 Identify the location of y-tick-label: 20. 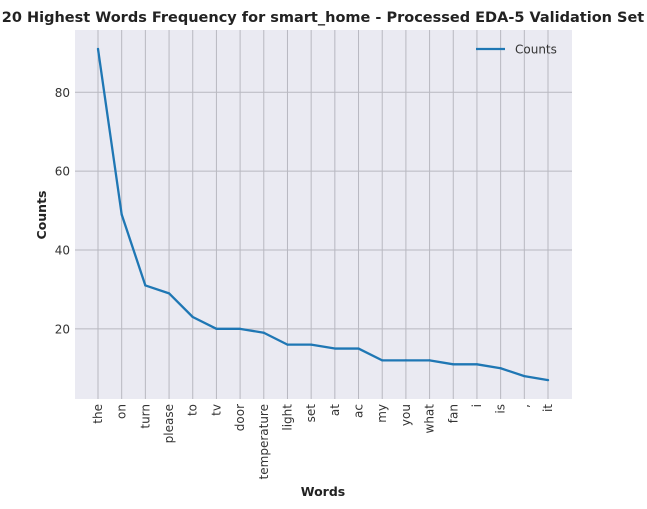
(62, 329).